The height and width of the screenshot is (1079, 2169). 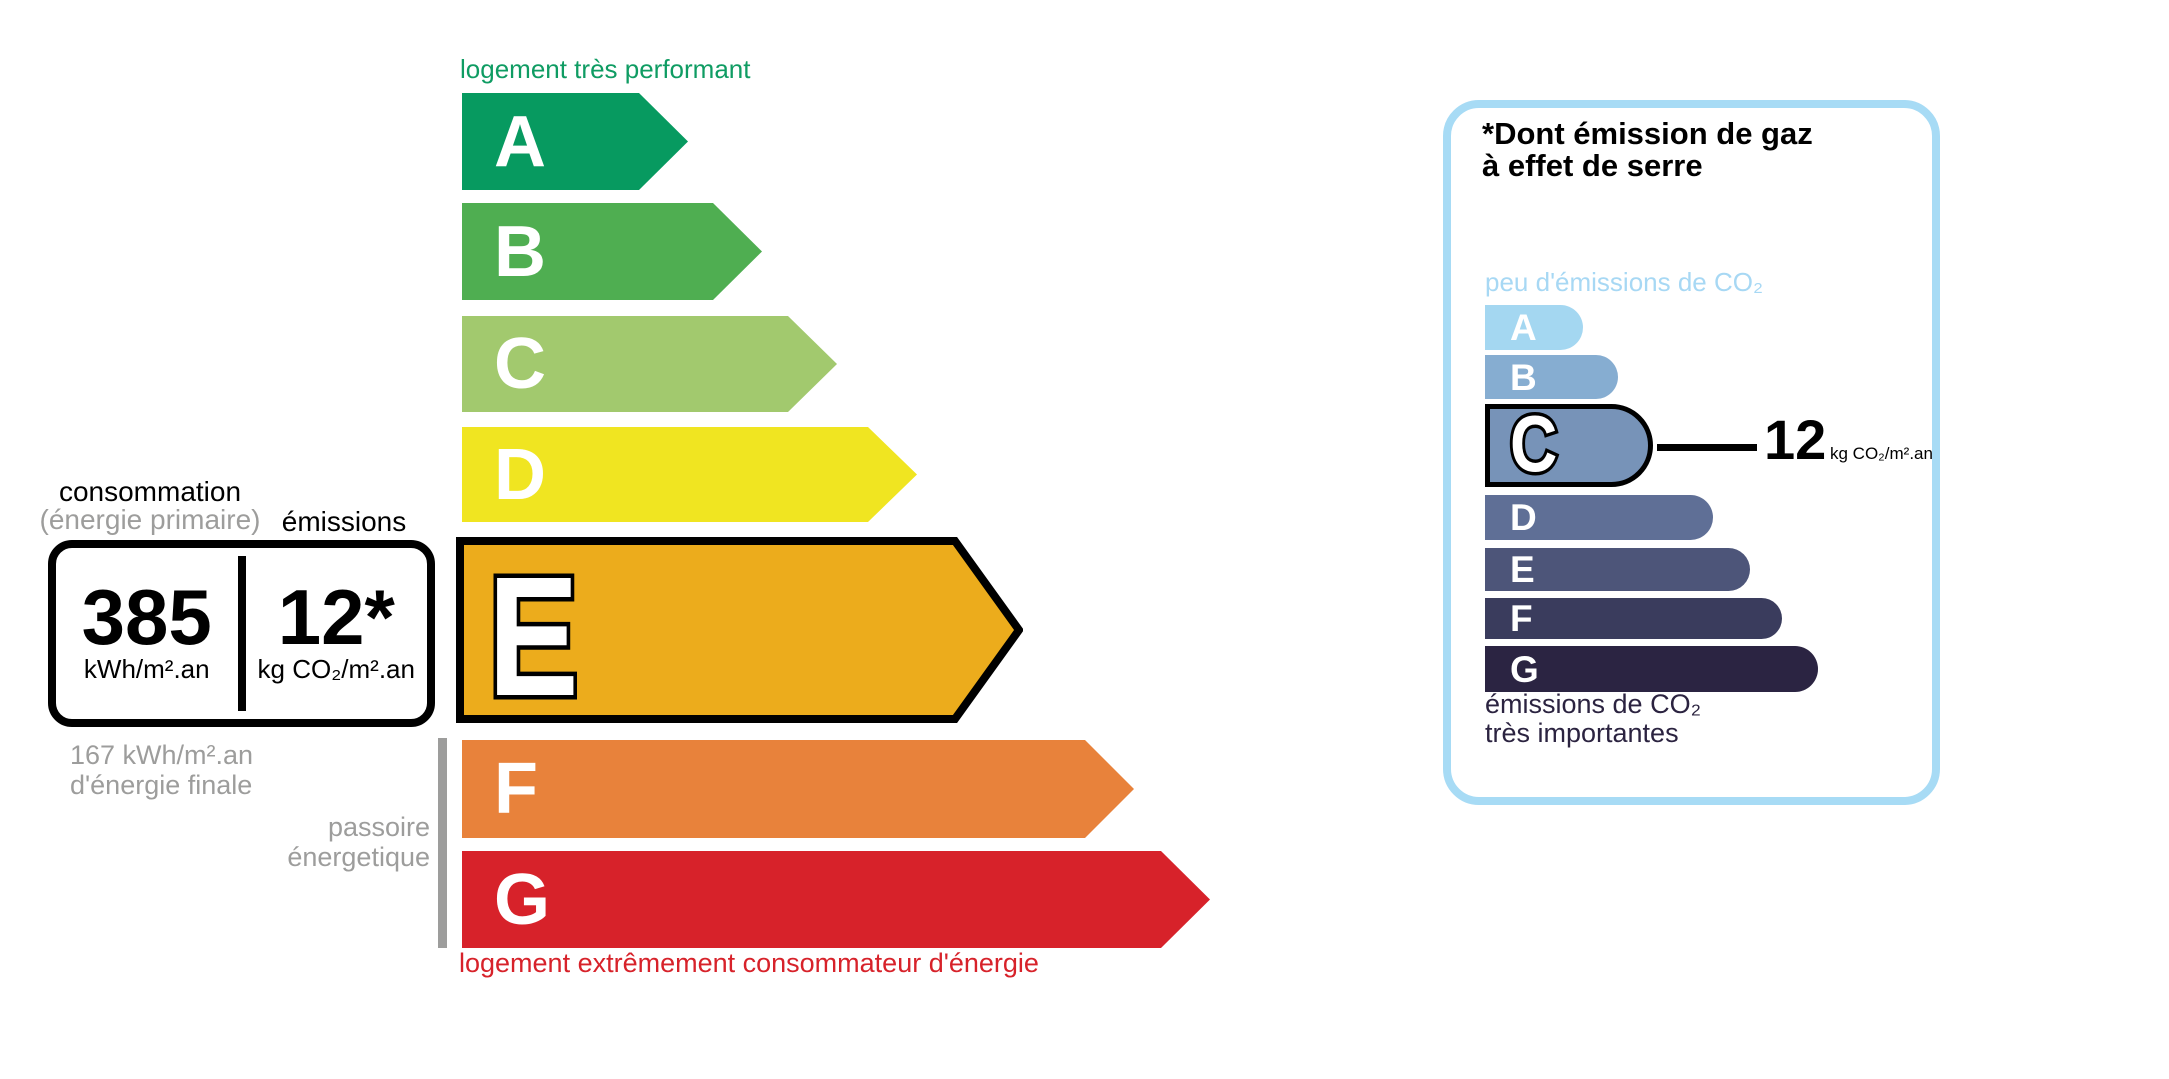 I want to click on co2-class-letter-e: E, so click(x=1522, y=569).